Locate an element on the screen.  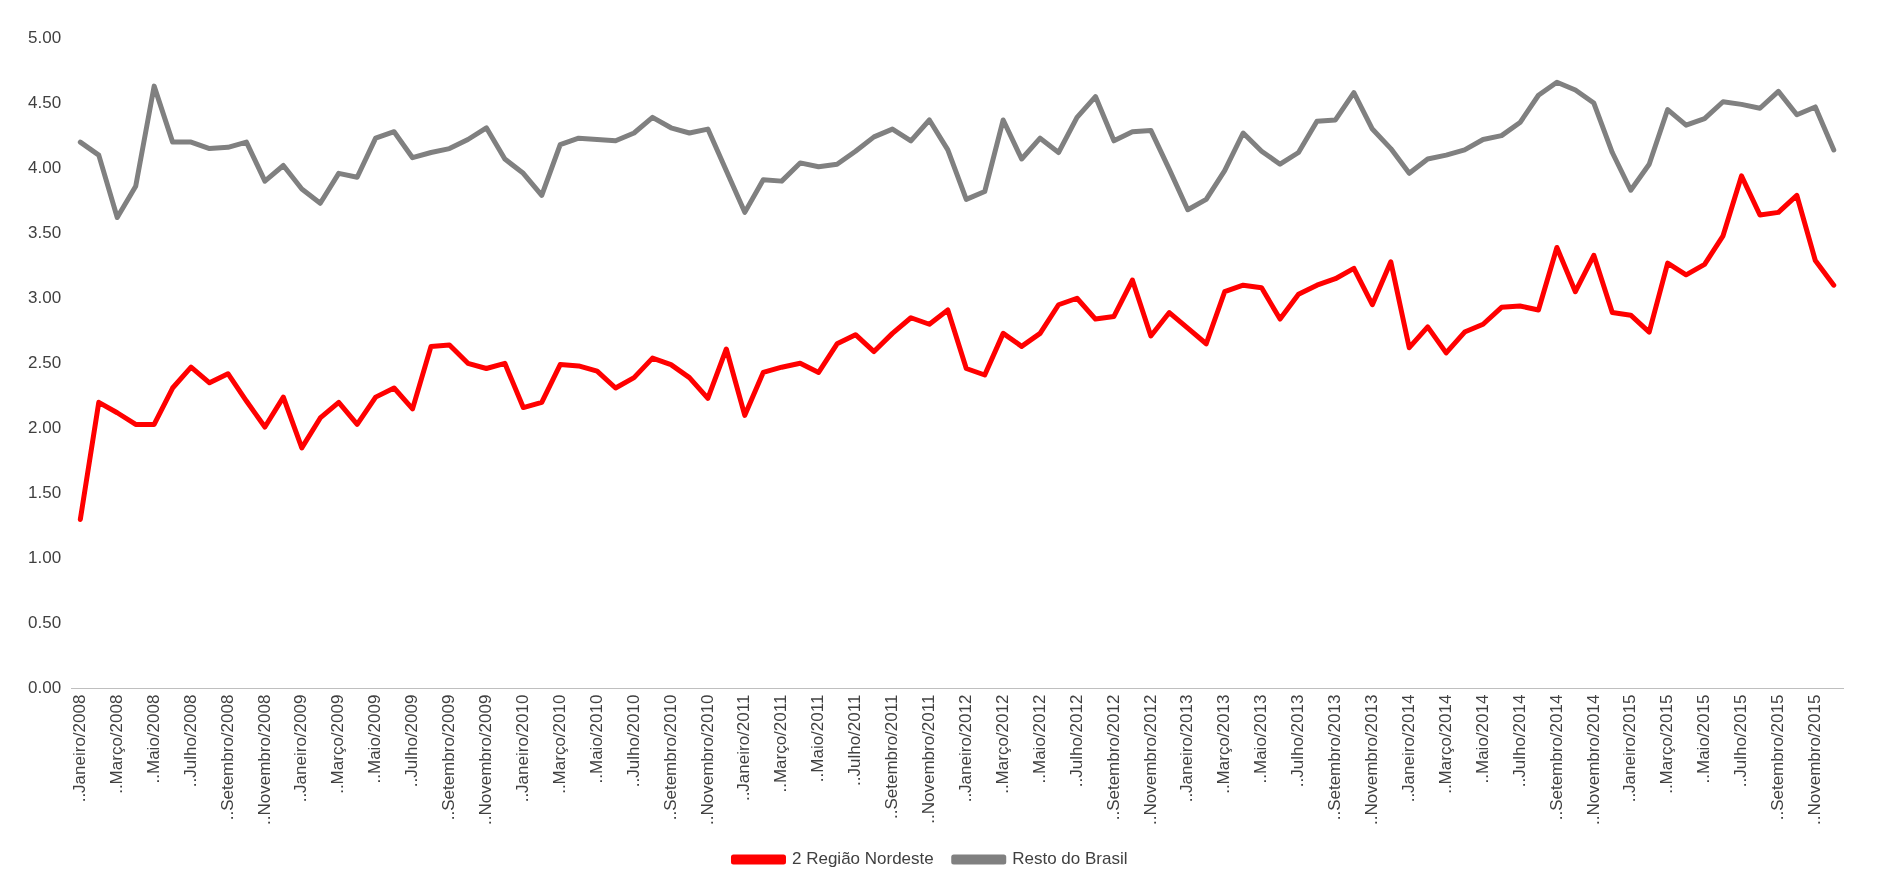
x-tick-label: ..Maio/2010 is located at coordinates (596, 739).